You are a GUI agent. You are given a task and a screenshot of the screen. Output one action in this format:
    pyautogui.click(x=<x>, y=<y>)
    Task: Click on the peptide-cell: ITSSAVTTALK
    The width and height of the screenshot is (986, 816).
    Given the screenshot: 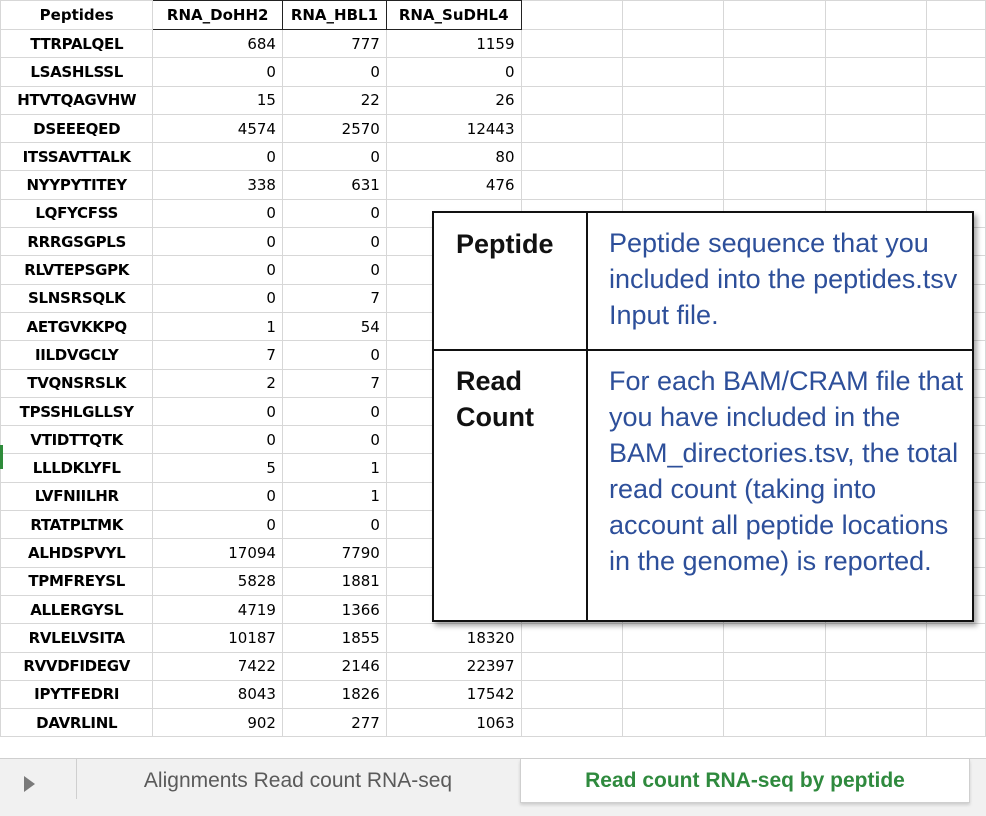 What is the action you would take?
    pyautogui.click(x=77, y=157)
    